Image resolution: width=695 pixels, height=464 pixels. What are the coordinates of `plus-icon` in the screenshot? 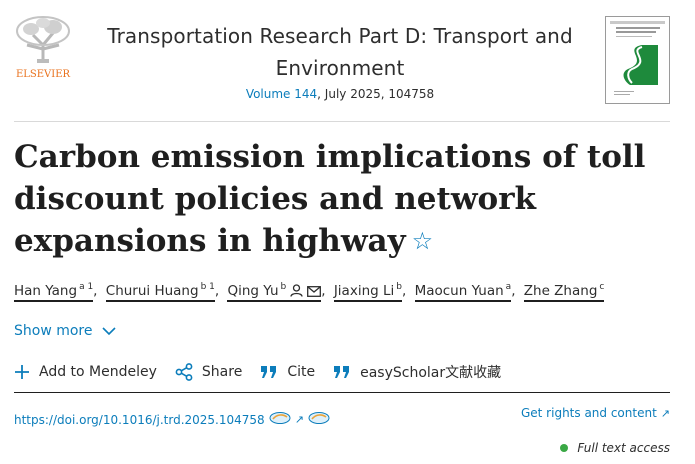 It's located at (22, 372).